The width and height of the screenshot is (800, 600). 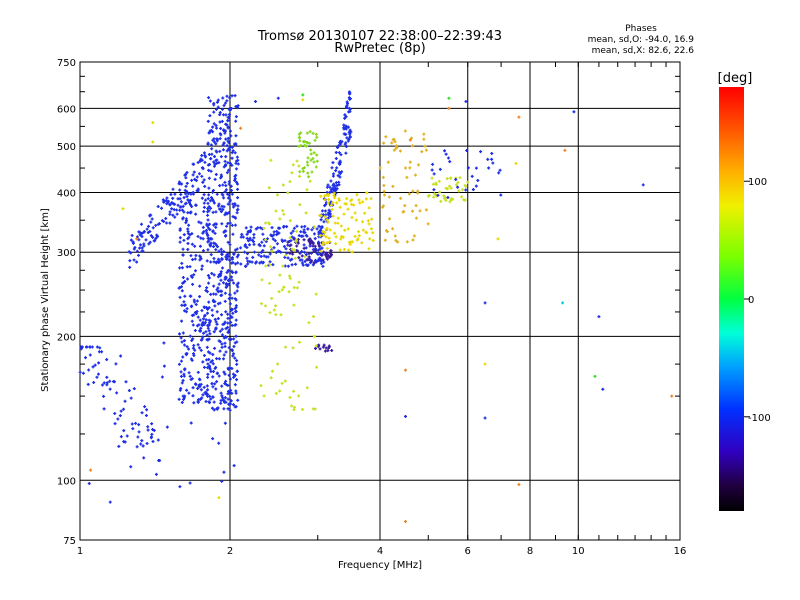 What do you see at coordinates (680, 551) in the screenshot?
I see `x-tick-label: 16` at bounding box center [680, 551].